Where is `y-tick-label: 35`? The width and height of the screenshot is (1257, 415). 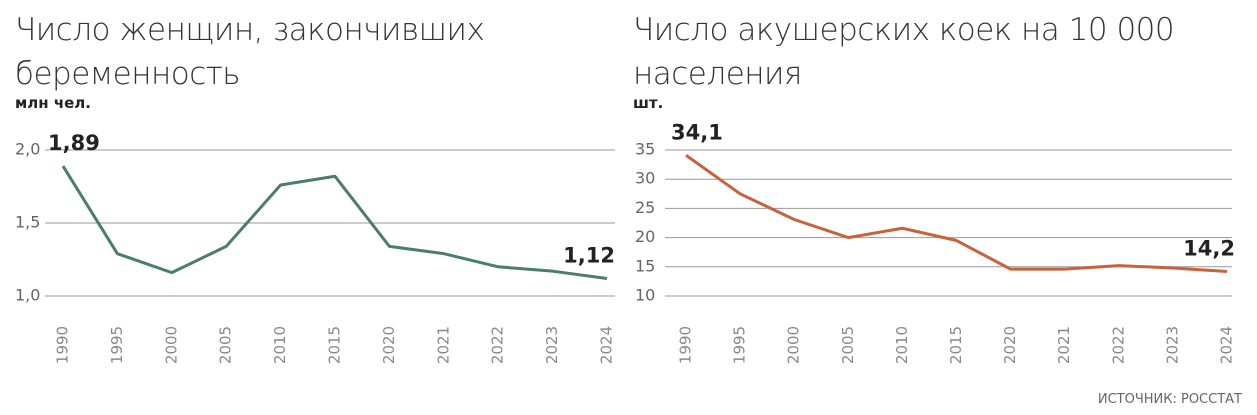 y-tick-label: 35 is located at coordinates (645, 149).